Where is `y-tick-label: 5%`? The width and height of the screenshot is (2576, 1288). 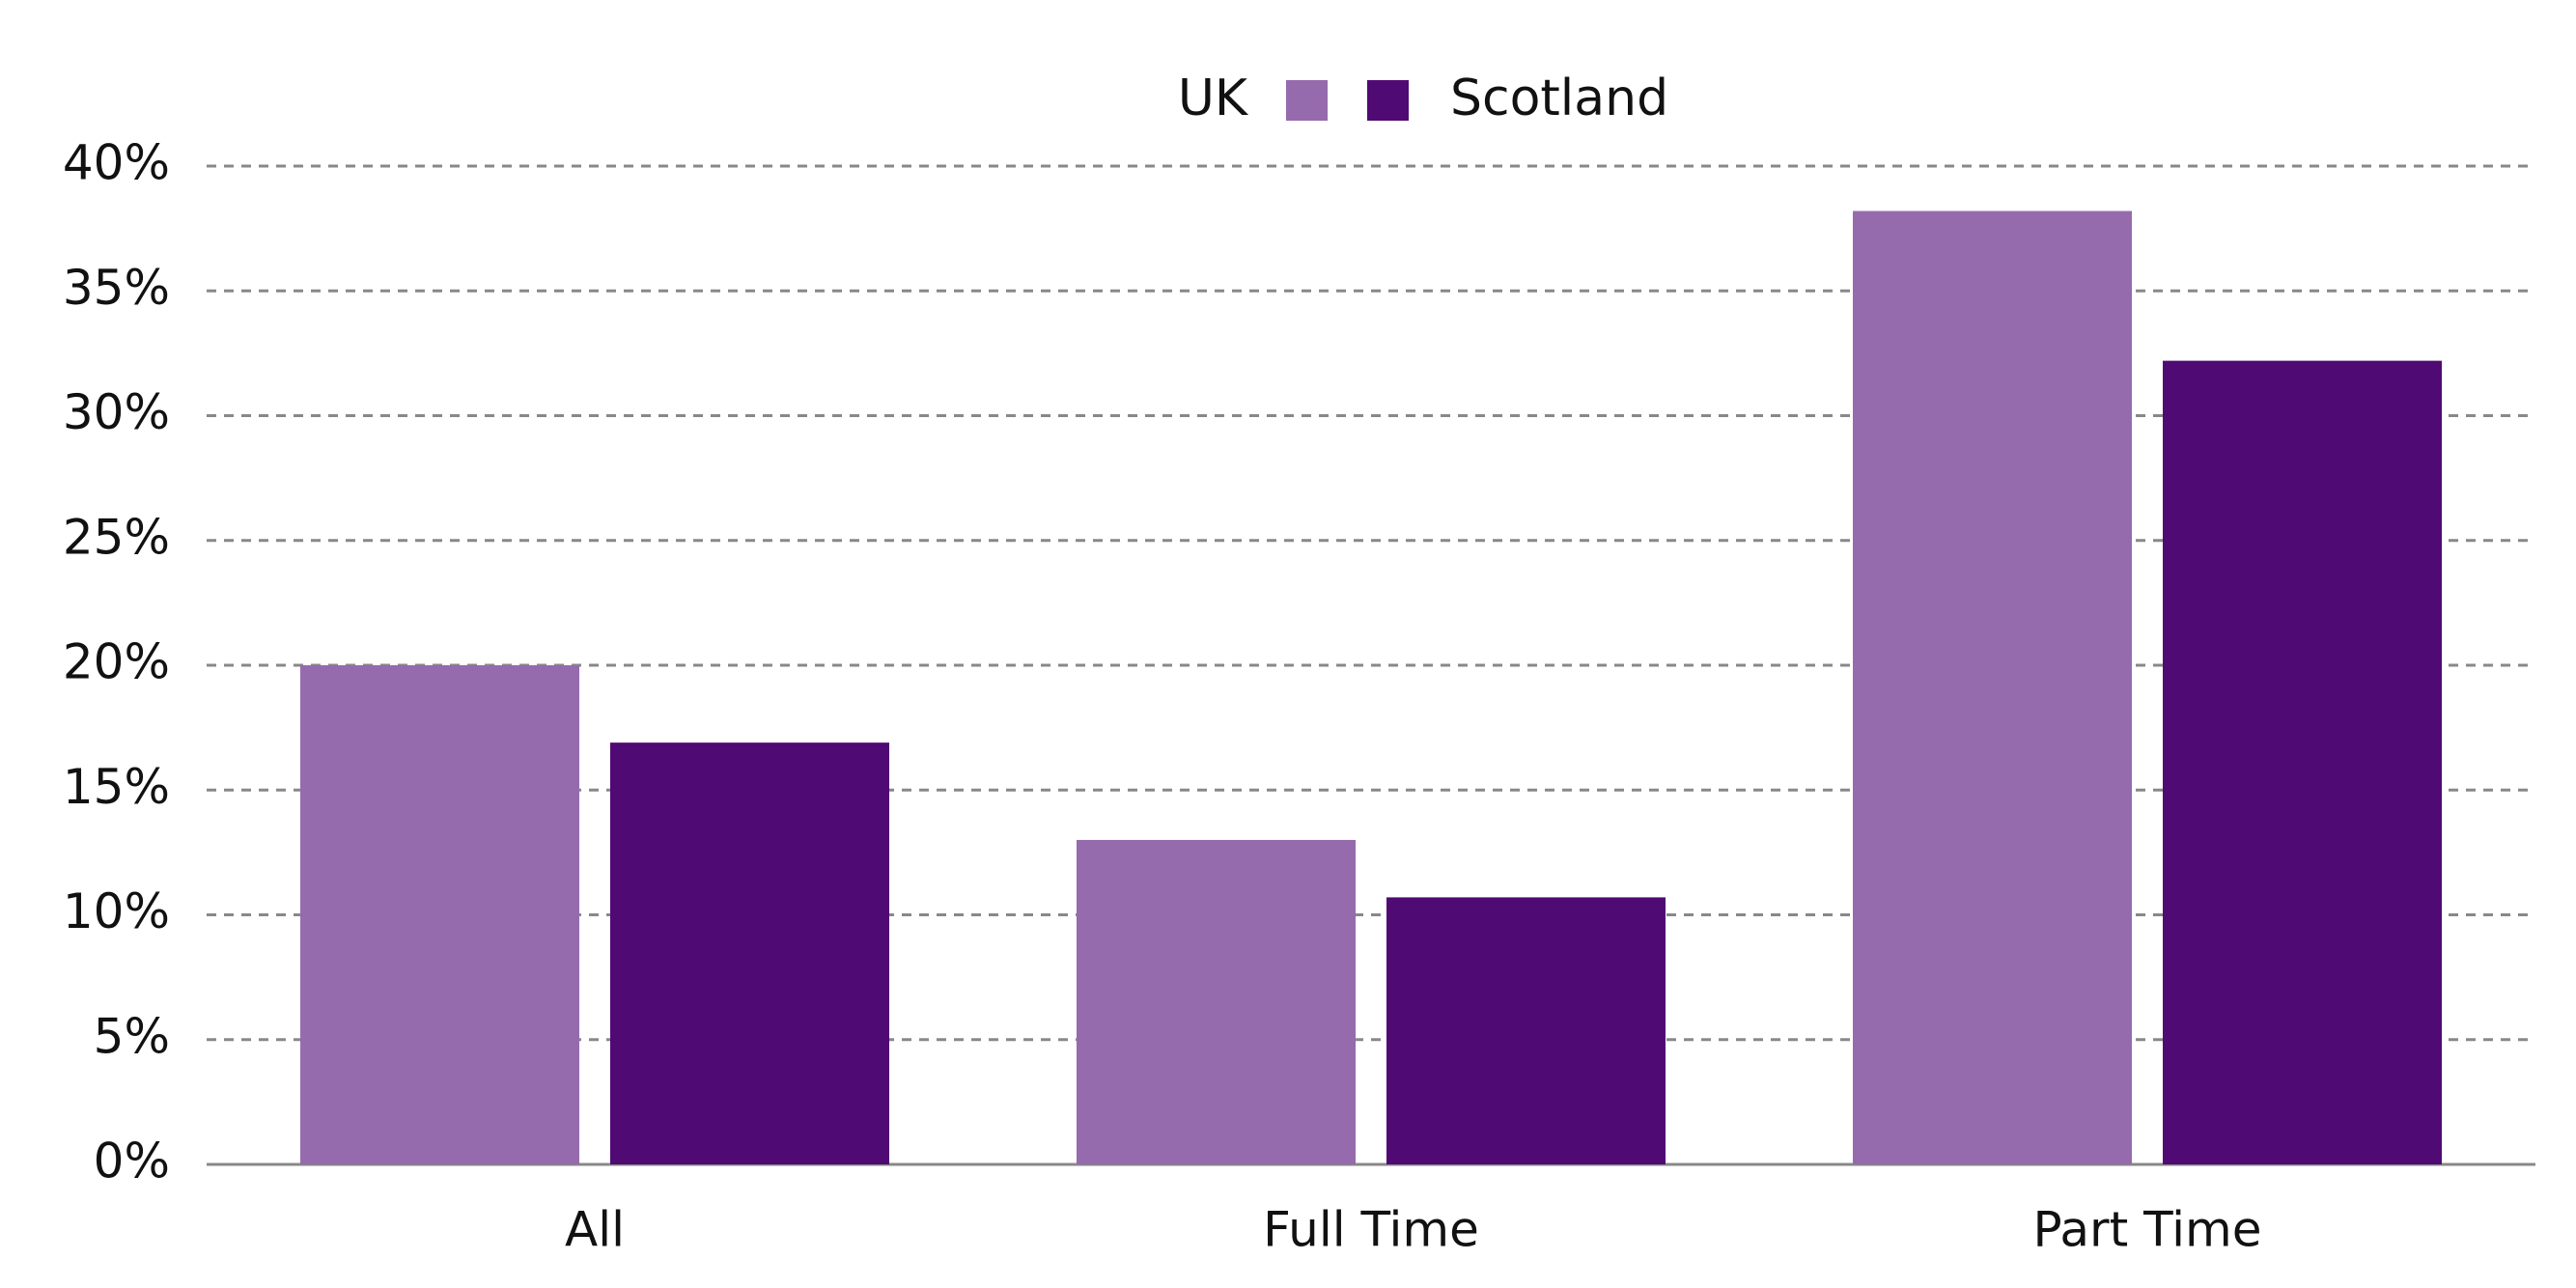 y-tick-label: 5% is located at coordinates (132, 1036).